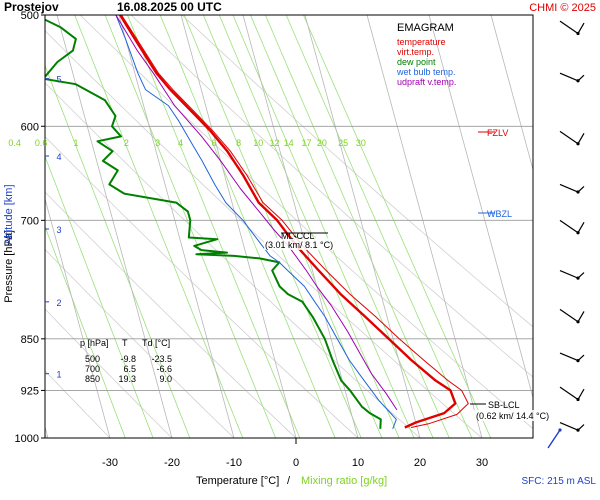  I want to click on table-cell: 6.5, so click(129, 369).